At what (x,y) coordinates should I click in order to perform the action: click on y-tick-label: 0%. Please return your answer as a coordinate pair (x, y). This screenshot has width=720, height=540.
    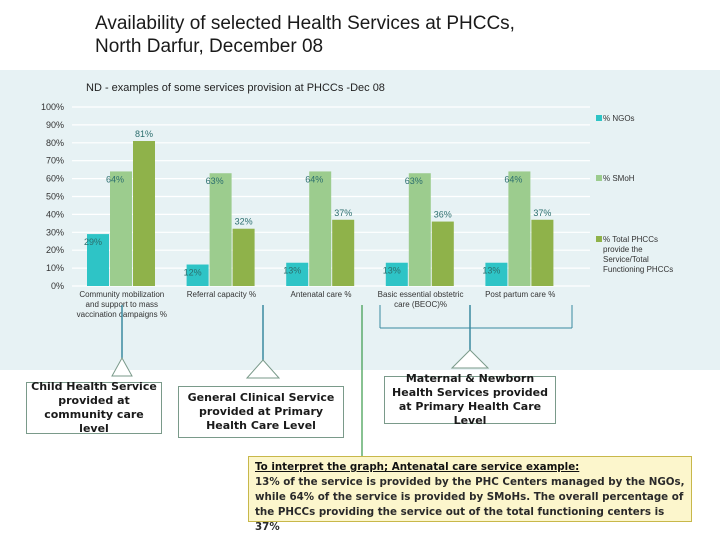
    Looking at the image, I should click on (57, 286).